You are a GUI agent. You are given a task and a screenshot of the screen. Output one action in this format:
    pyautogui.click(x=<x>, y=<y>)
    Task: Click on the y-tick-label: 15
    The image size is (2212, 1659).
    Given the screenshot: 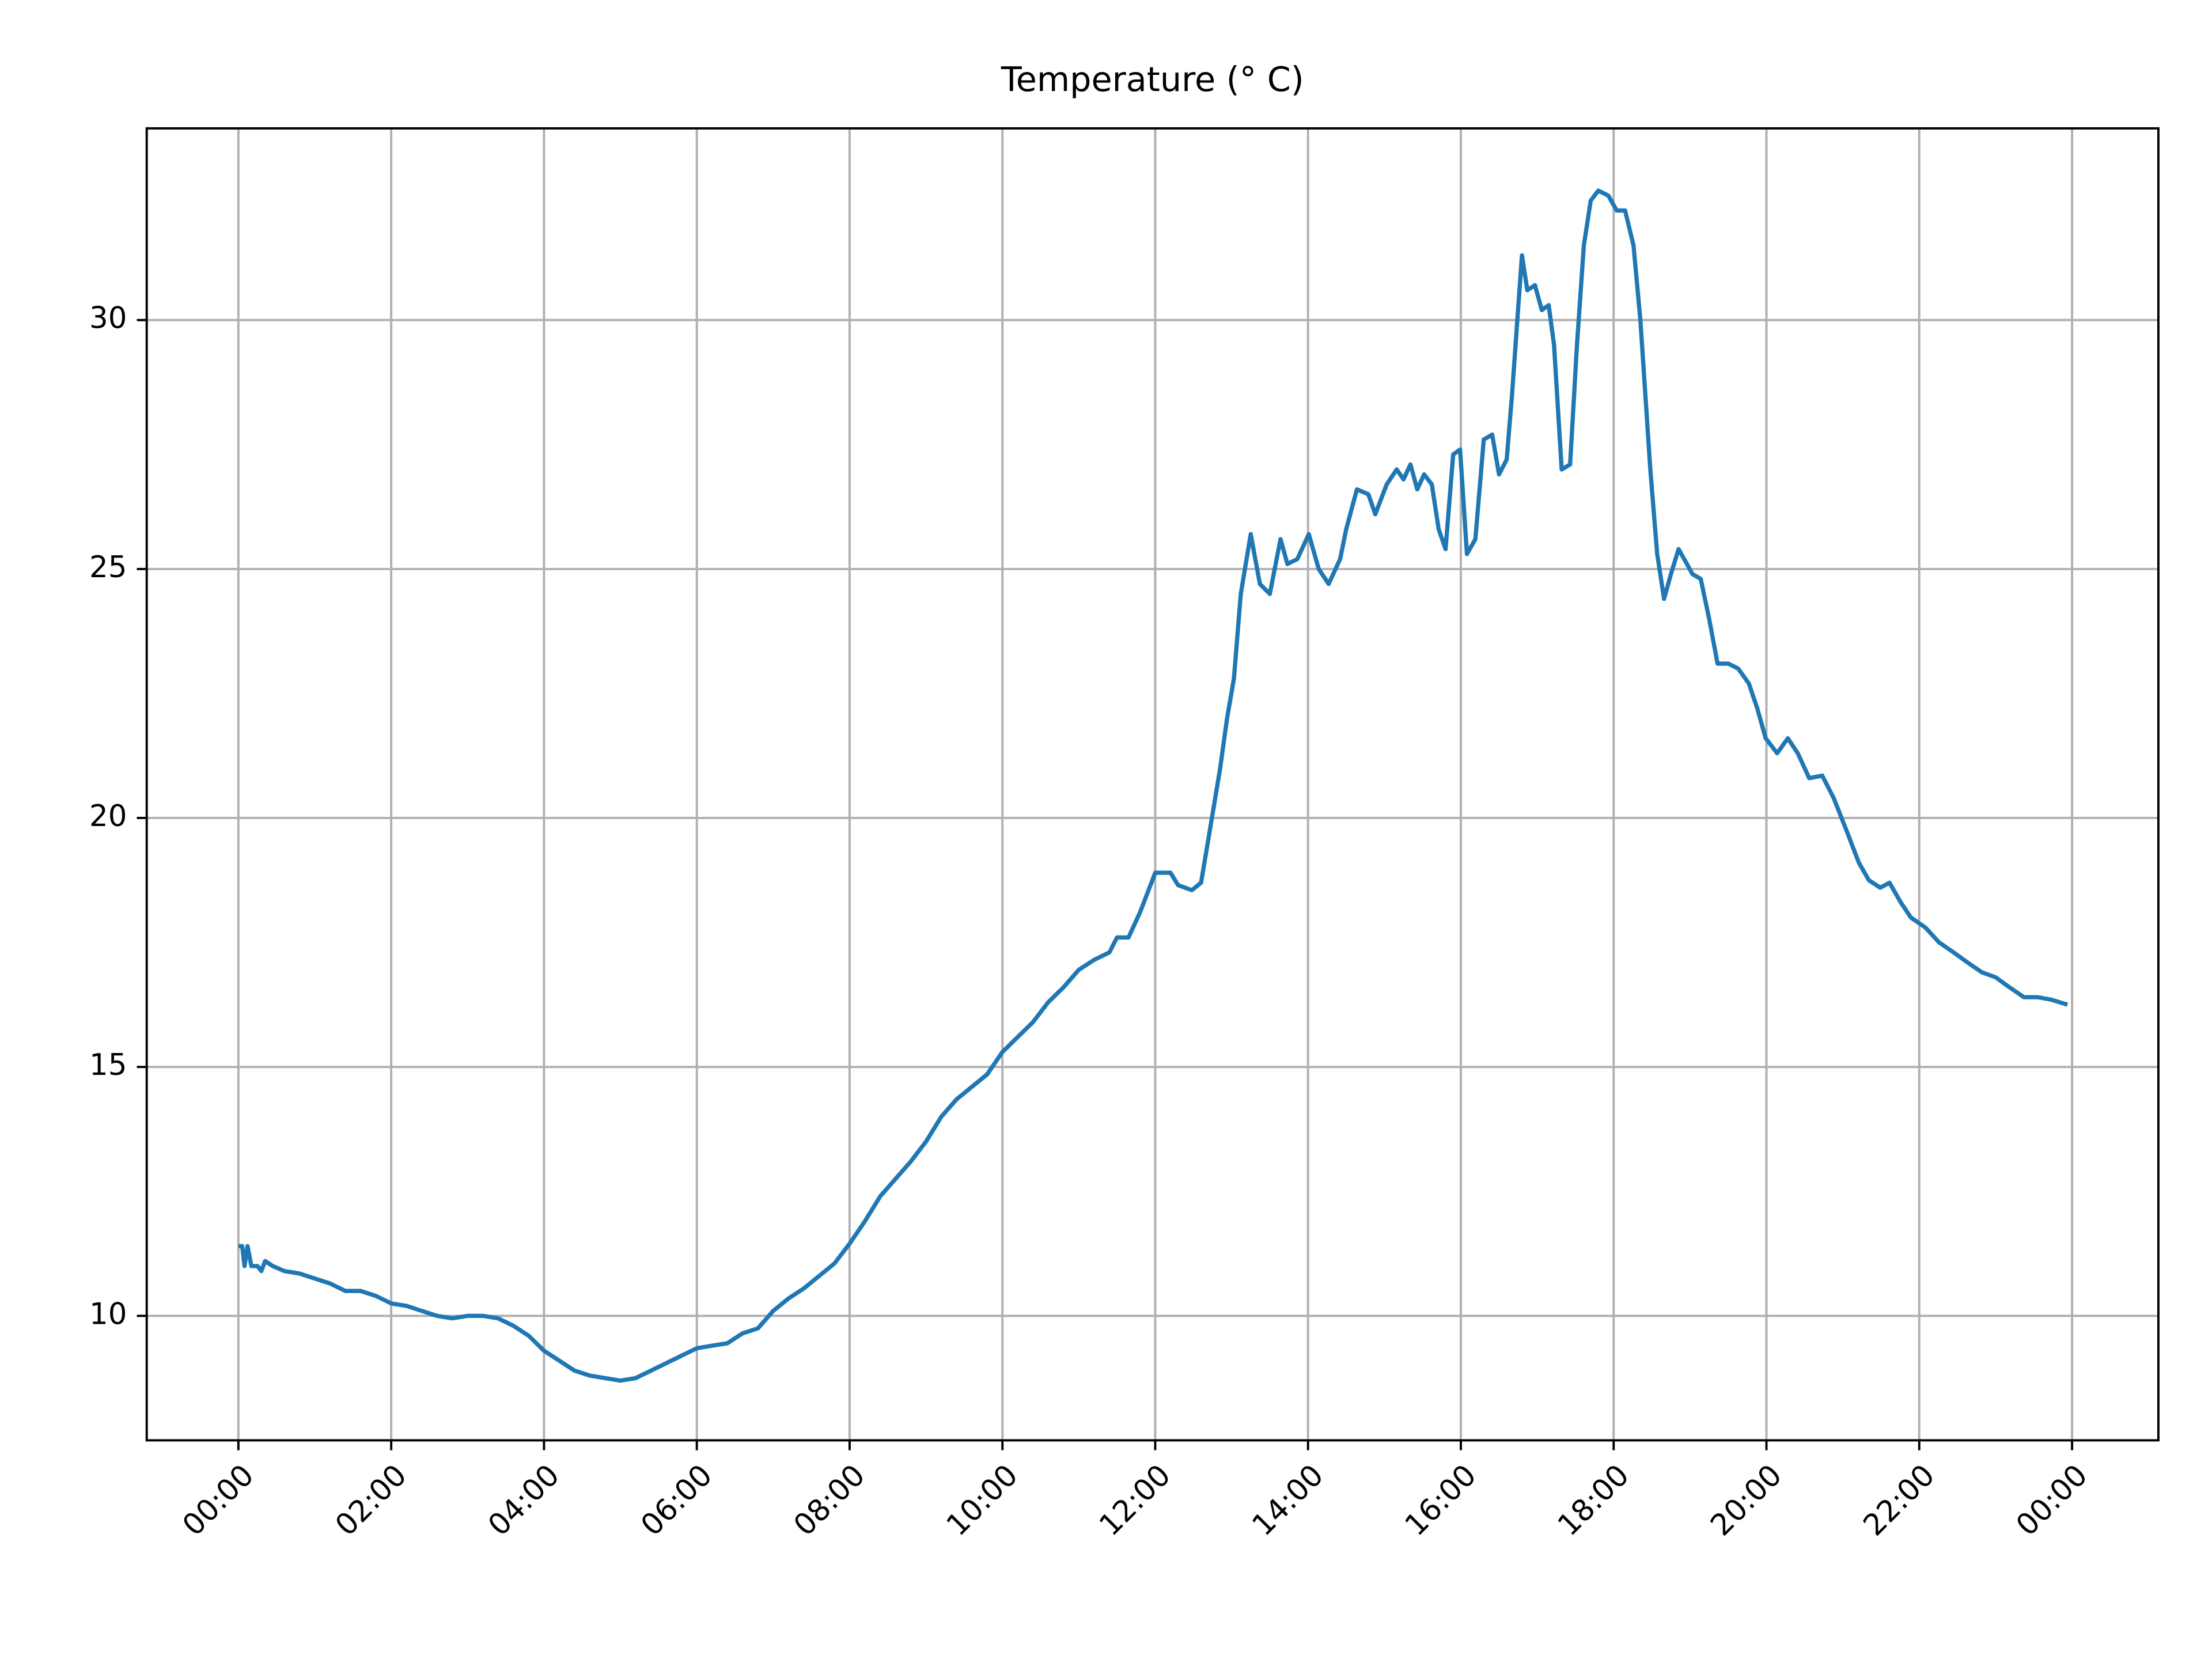 What is the action you would take?
    pyautogui.click(x=108, y=1065)
    